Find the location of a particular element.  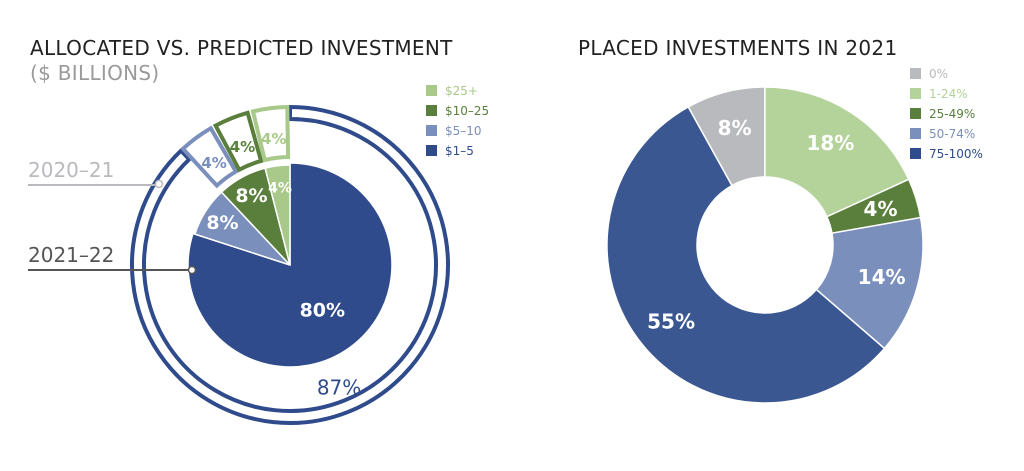

legend-label-25-49: 25-49% is located at coordinates (952, 114).